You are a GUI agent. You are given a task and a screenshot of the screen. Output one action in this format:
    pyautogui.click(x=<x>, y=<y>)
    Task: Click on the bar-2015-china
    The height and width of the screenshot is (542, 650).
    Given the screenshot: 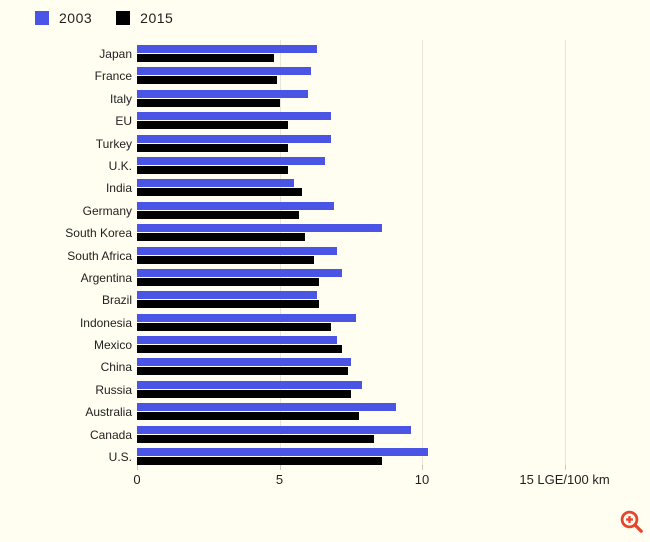 What is the action you would take?
    pyautogui.click(x=242, y=371)
    